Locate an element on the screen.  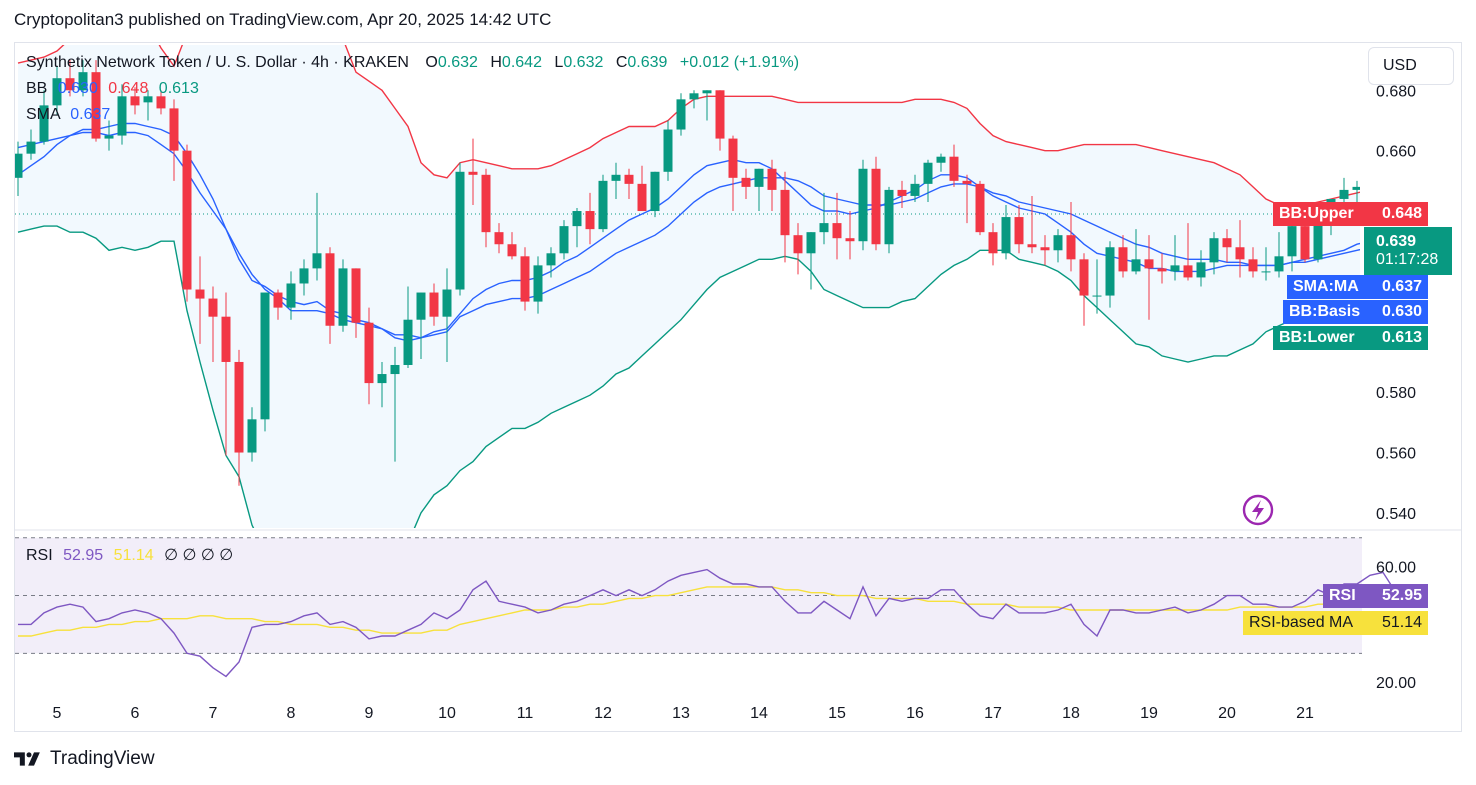
footer-brand: TradingView is located at coordinates (84, 759).